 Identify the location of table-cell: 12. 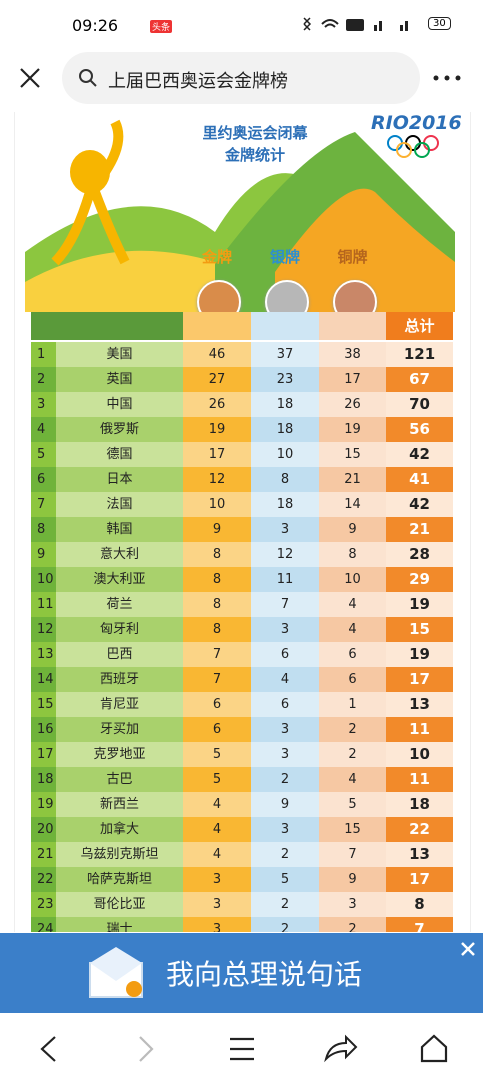
(43, 629).